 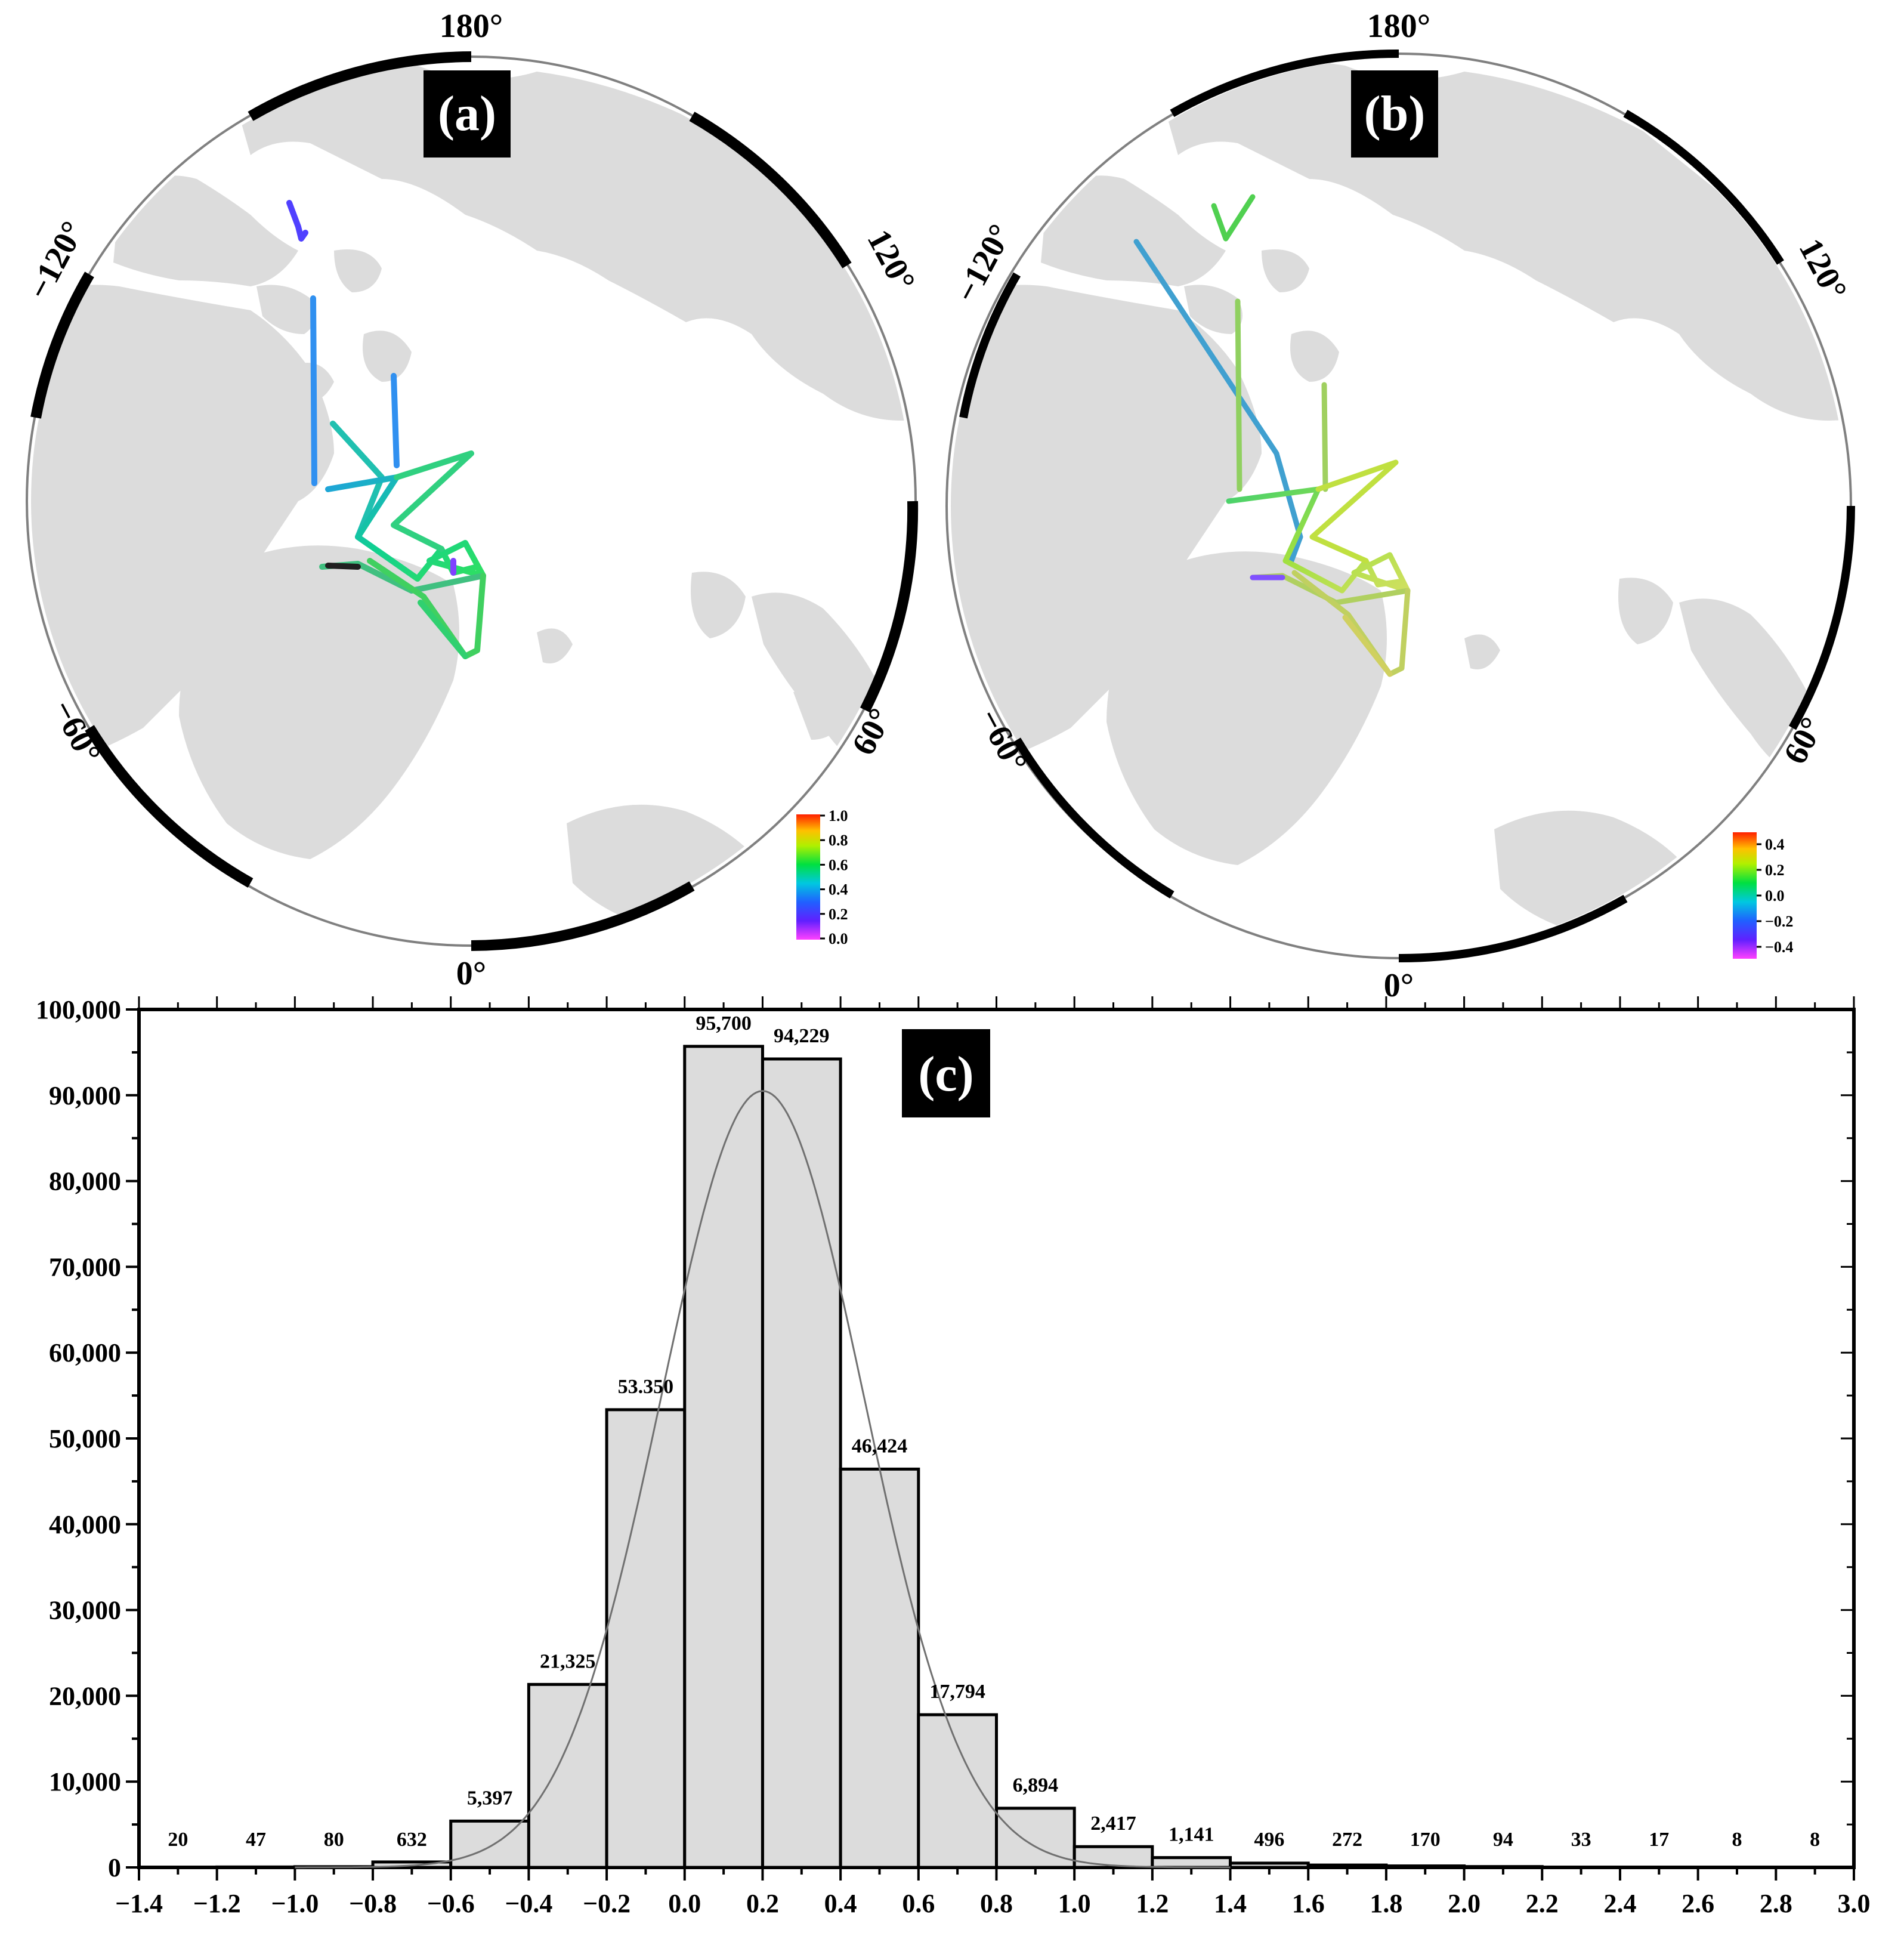 I want to click on panel-b-label: (b), so click(x=1395, y=113).